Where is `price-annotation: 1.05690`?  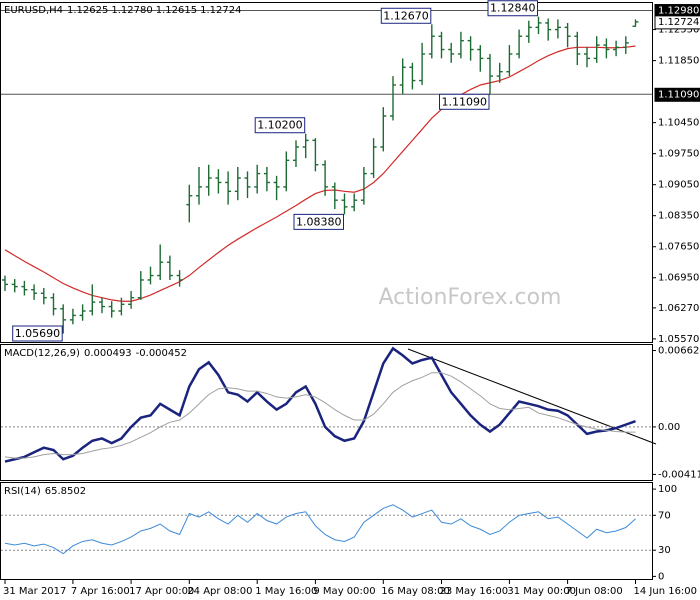 price-annotation: 1.05690 is located at coordinates (38, 333).